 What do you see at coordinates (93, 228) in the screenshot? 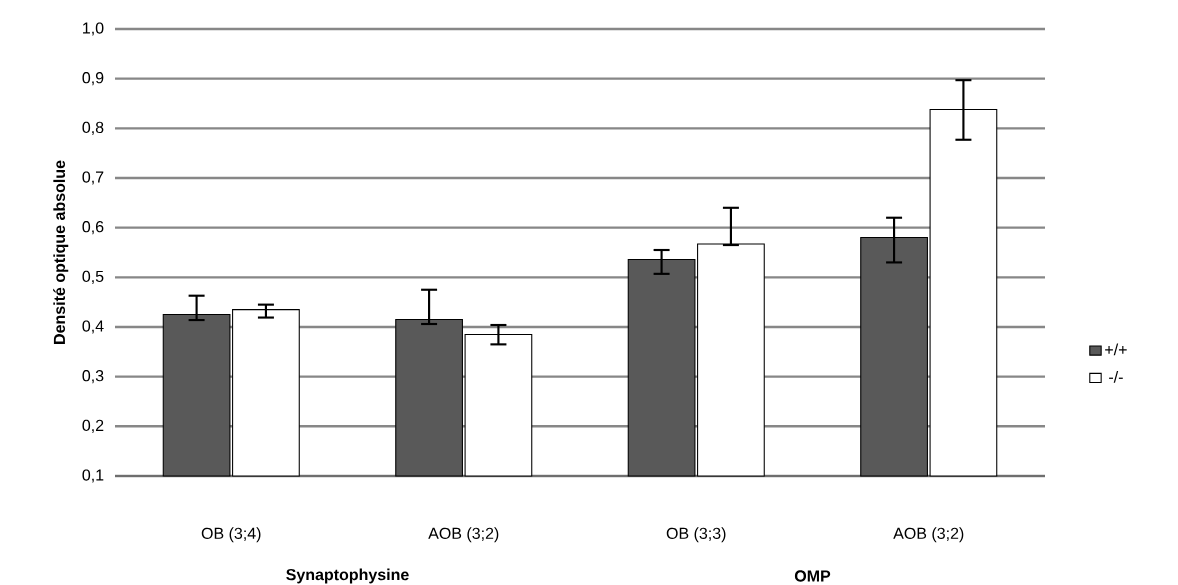
I see `y-tick-label: 0,6` at bounding box center [93, 228].